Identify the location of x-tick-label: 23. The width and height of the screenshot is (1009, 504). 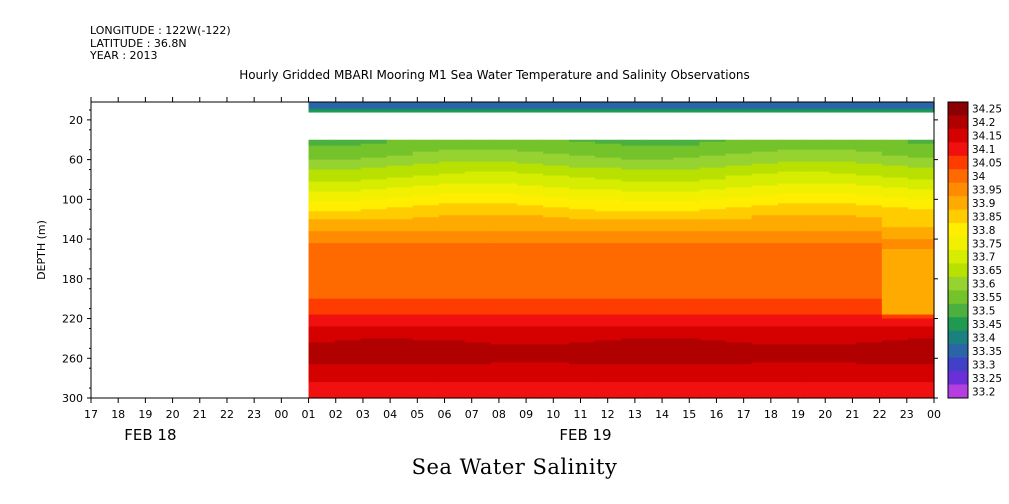
(907, 414).